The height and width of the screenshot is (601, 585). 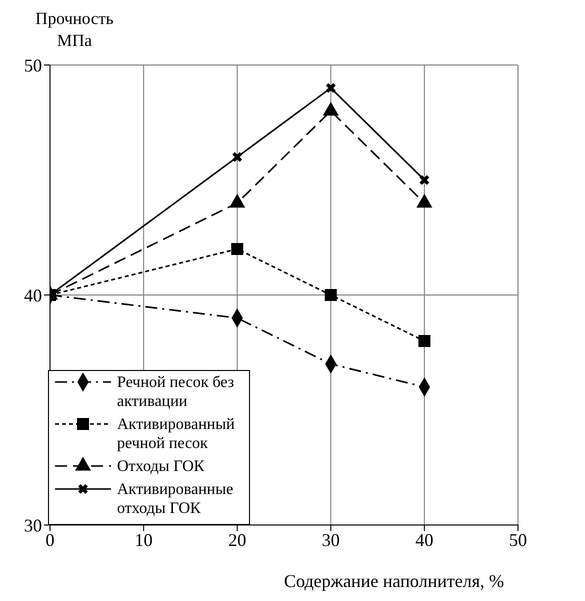 I want to click on y-tick-label: 40, so click(x=33, y=295).